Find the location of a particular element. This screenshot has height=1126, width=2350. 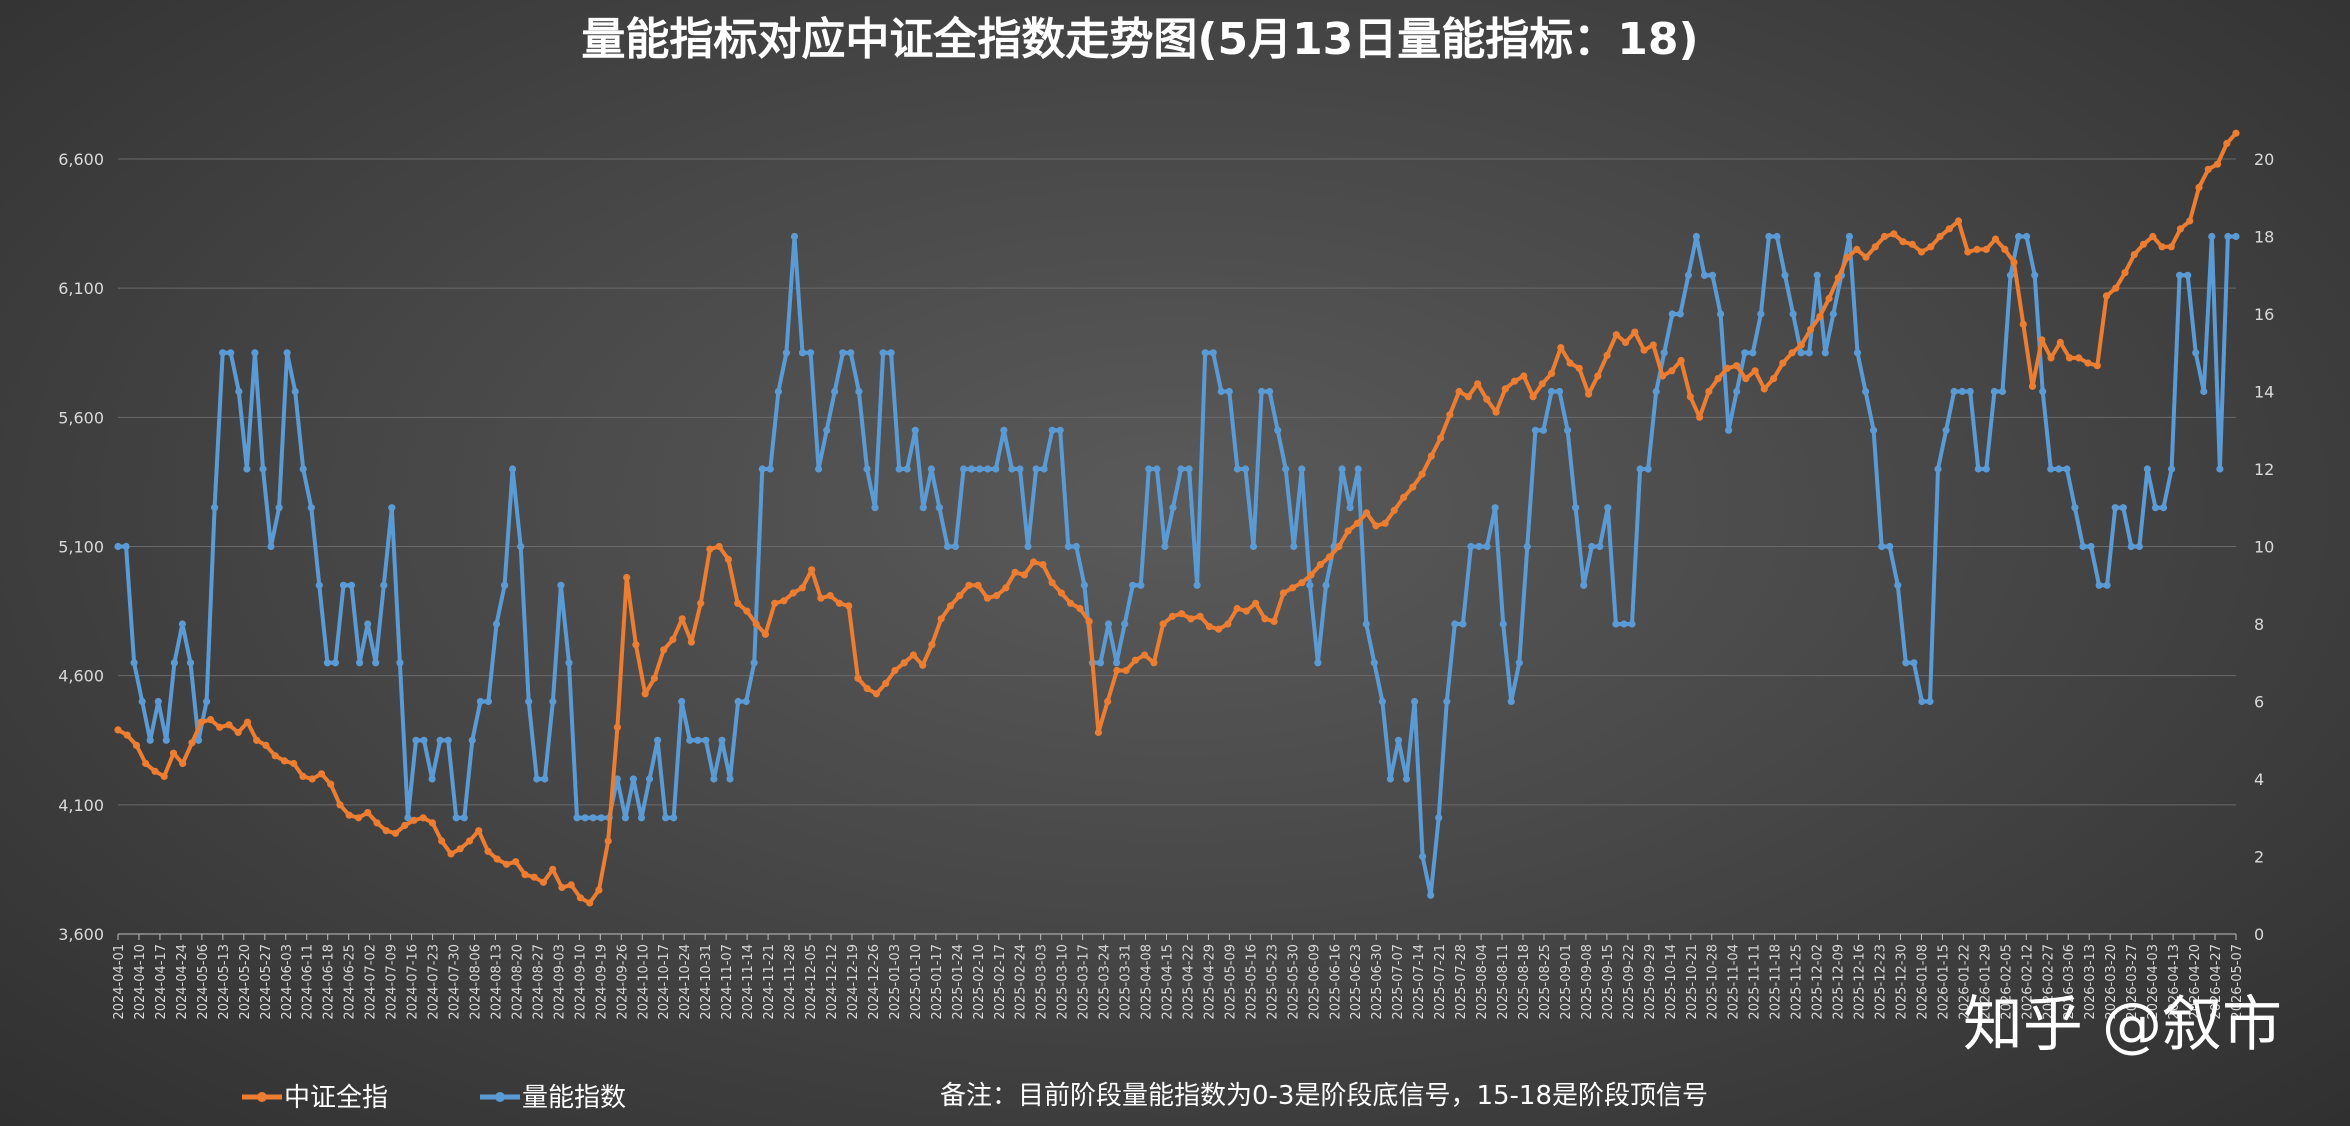

x-tick-label: 2024-07-30 is located at coordinates (455, 982).